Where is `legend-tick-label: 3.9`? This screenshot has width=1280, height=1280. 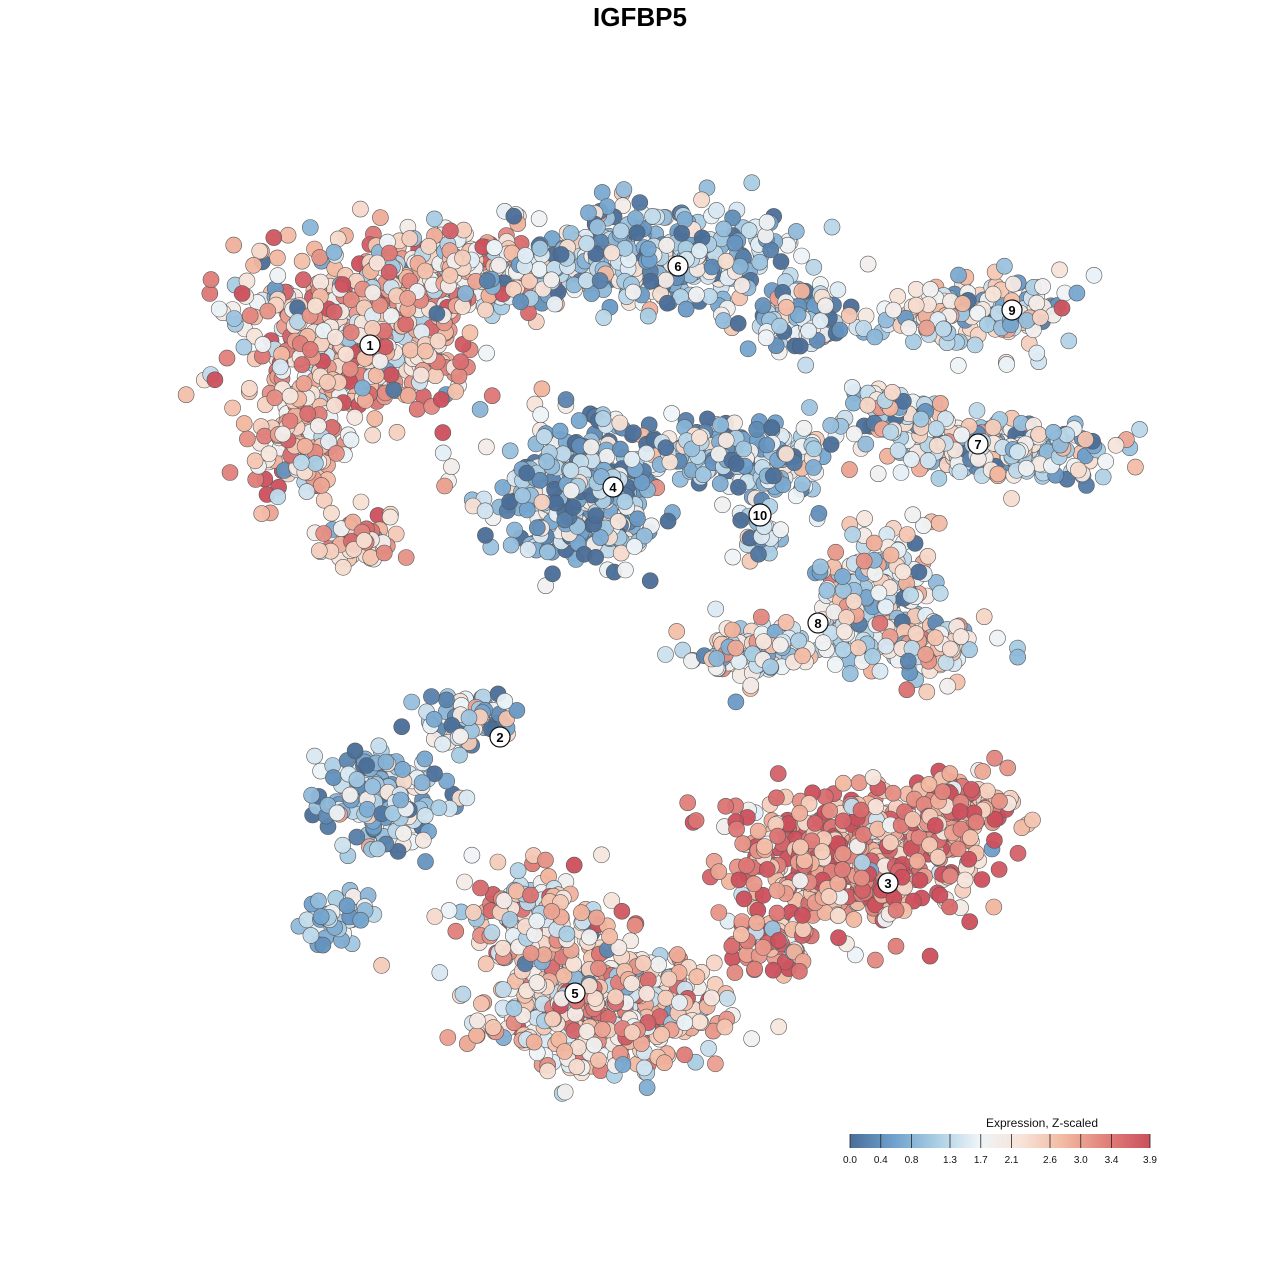
legend-tick-label: 3.9 is located at coordinates (1150, 1160).